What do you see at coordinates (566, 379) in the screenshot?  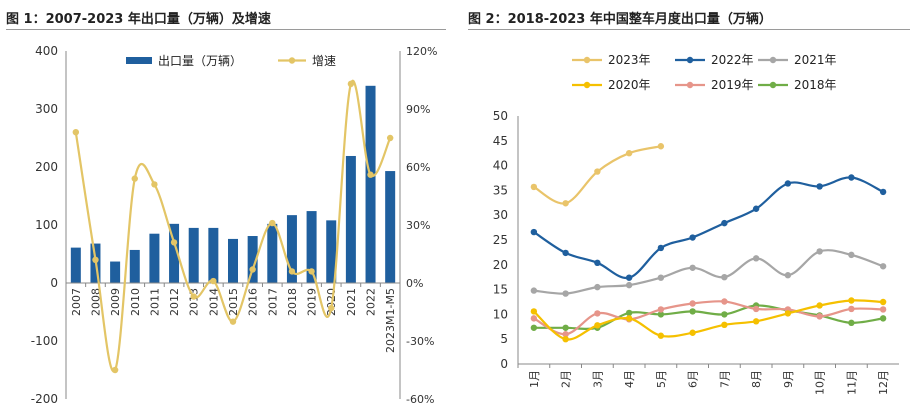 I see `x-tick-label: 2月` at bounding box center [566, 379].